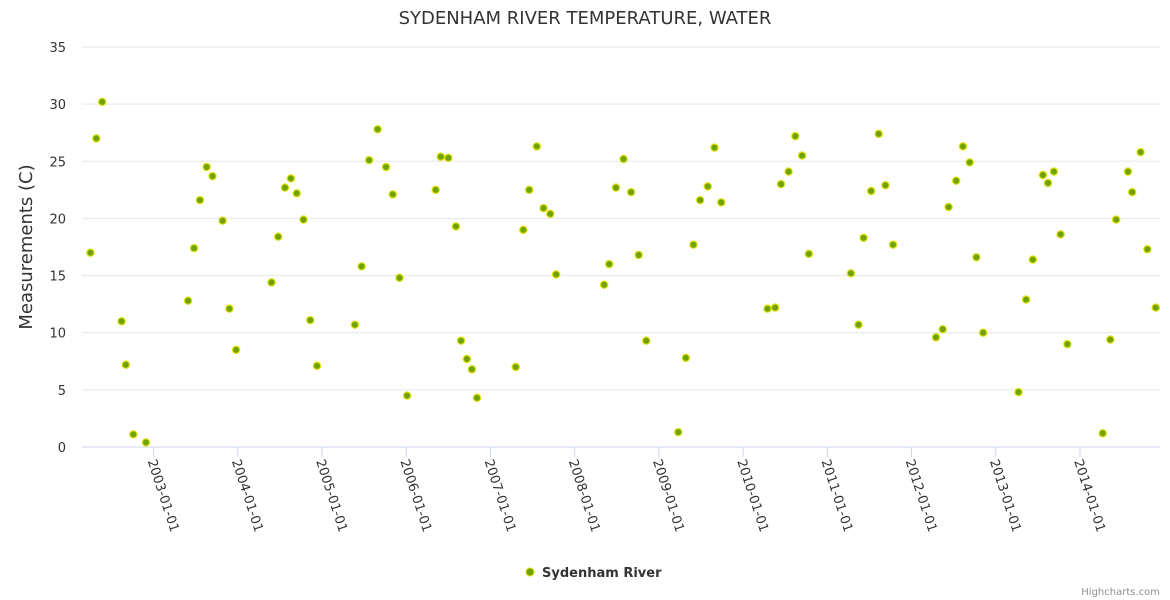 This screenshot has height=600, width=1170. Describe the element at coordinates (602, 573) in the screenshot. I see `legend-label: Sydenham River` at that location.